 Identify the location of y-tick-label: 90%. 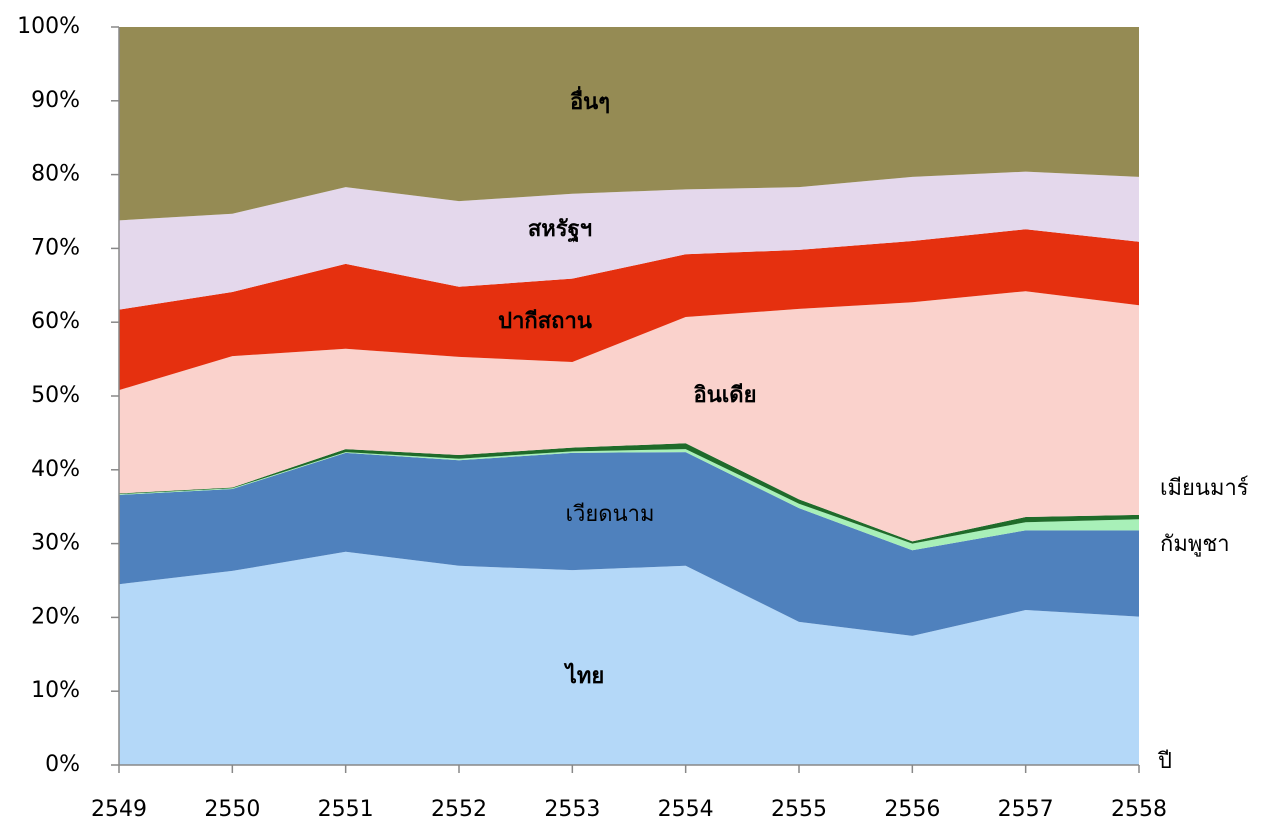
(55, 100).